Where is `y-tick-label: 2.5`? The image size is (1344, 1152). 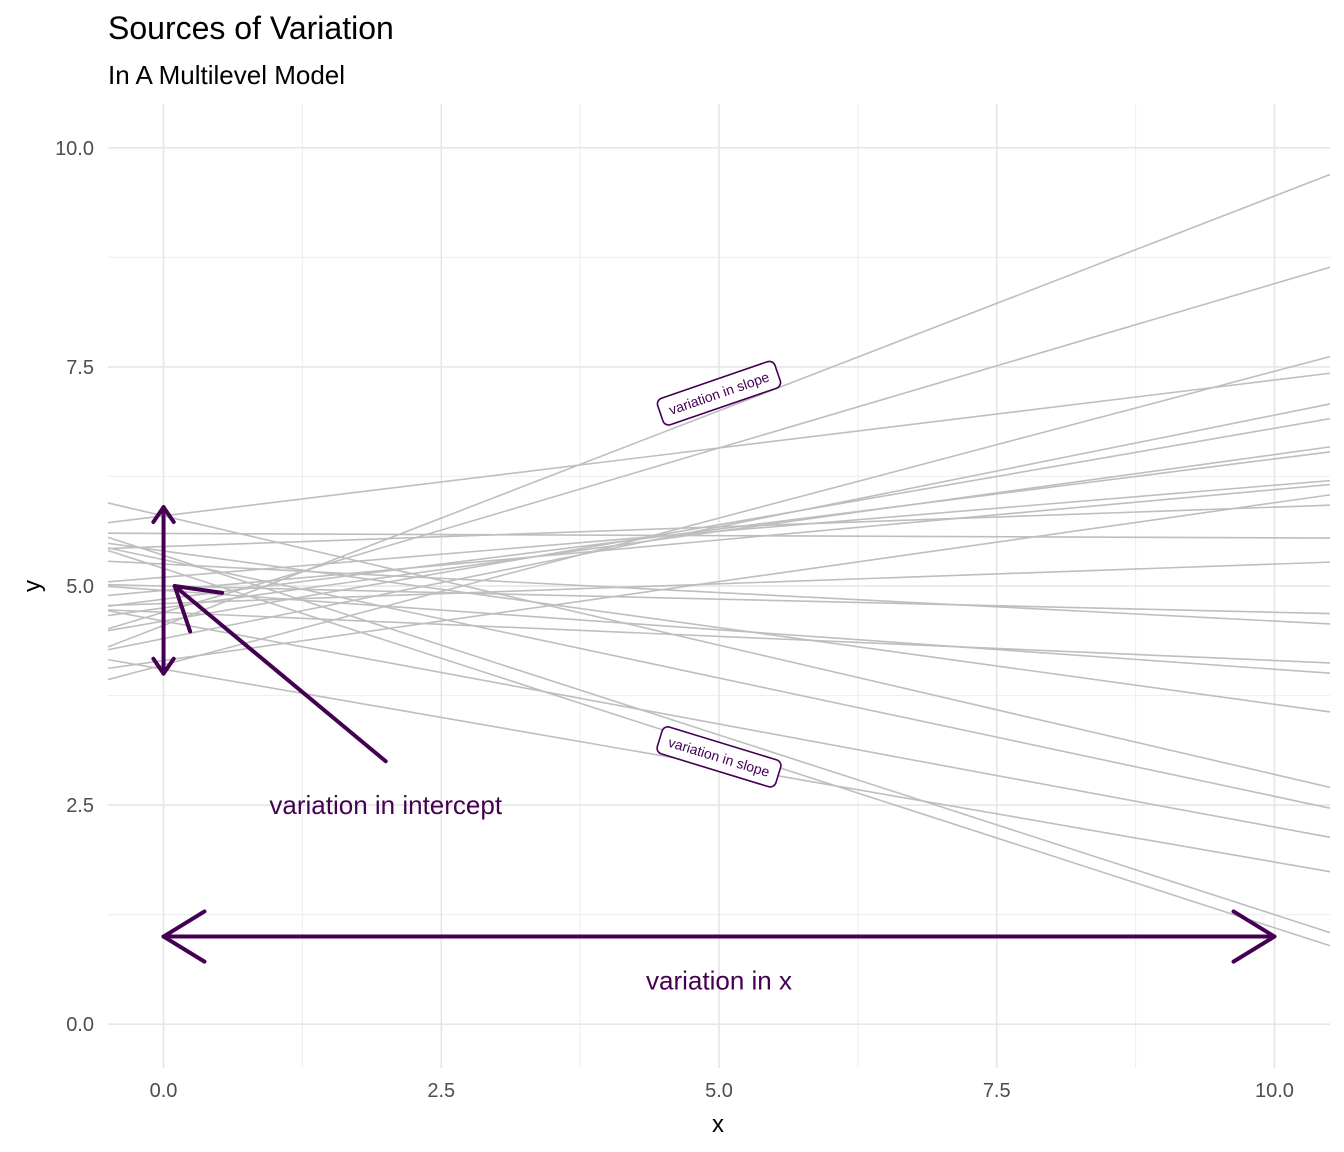 y-tick-label: 2.5 is located at coordinates (80, 806).